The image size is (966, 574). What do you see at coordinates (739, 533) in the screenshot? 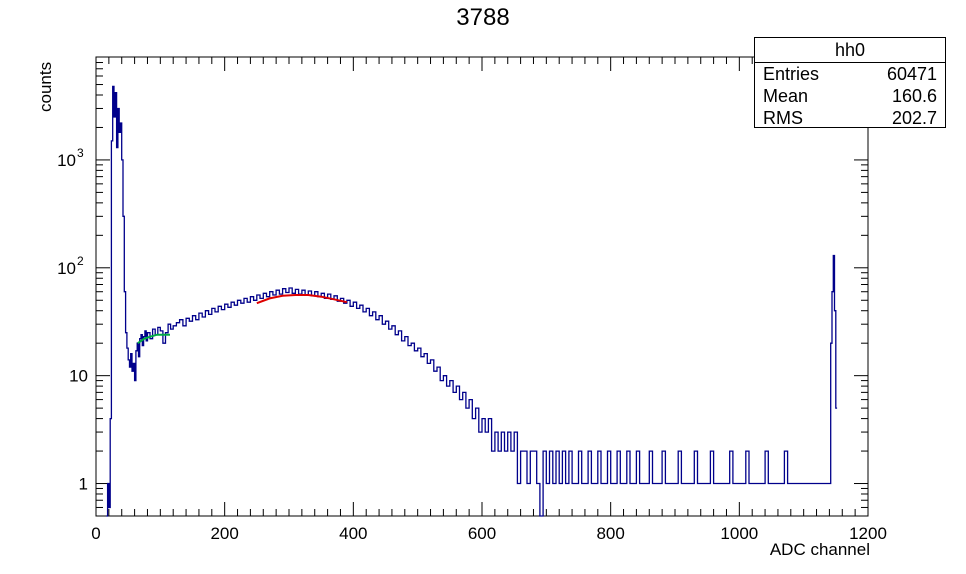
I see `x-tick-label: 1000` at bounding box center [739, 533].